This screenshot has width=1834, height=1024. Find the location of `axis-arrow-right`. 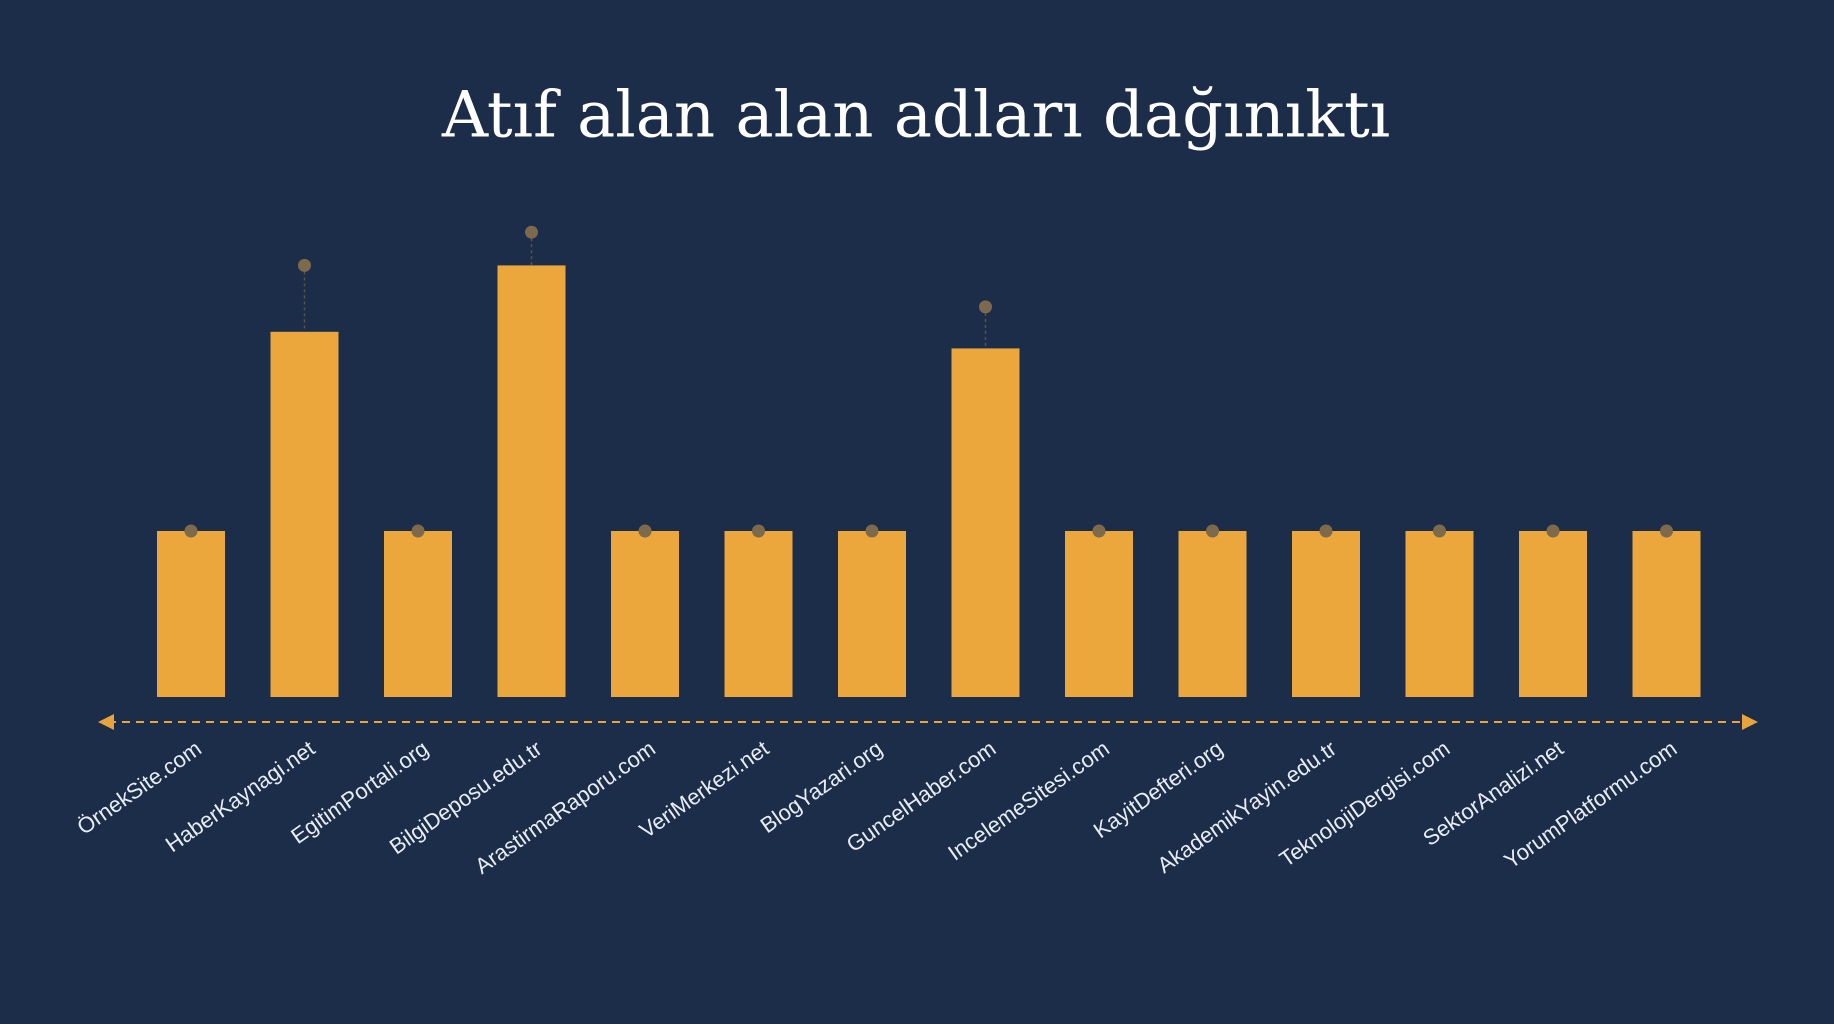

axis-arrow-right is located at coordinates (1750, 722).